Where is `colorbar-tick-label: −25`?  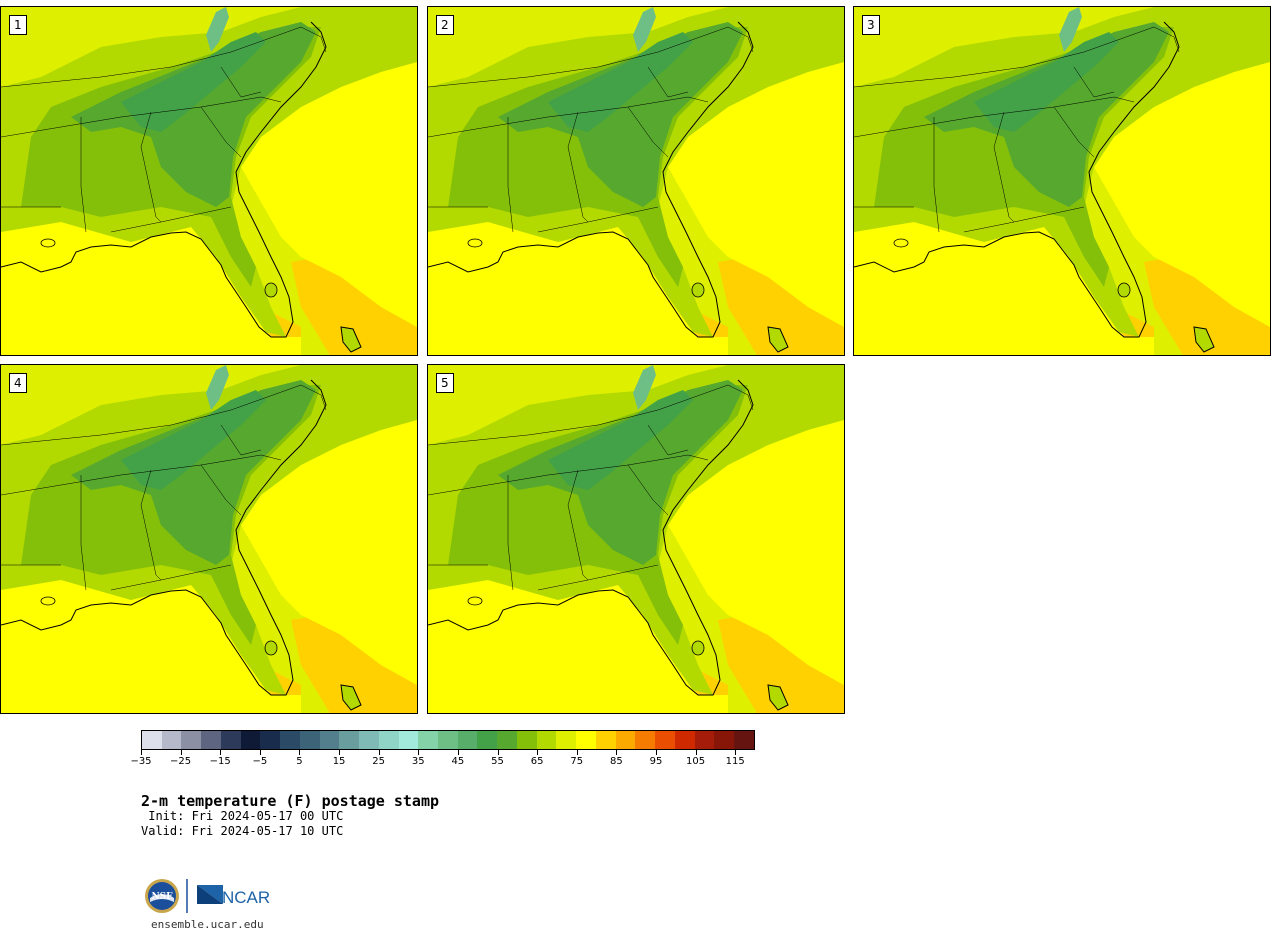 colorbar-tick-label: −25 is located at coordinates (181, 761).